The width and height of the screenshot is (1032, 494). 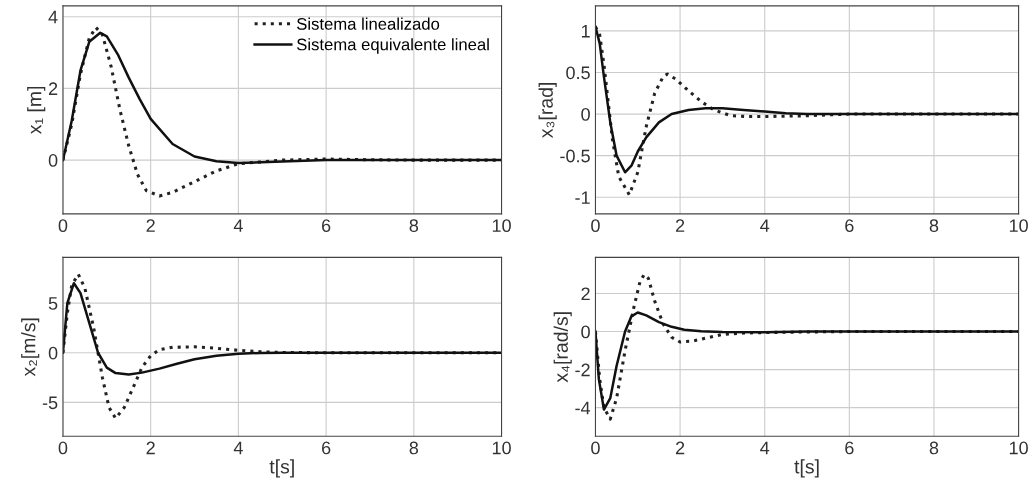 What do you see at coordinates (582, 197) in the screenshot?
I see `y-tick-label: -1` at bounding box center [582, 197].